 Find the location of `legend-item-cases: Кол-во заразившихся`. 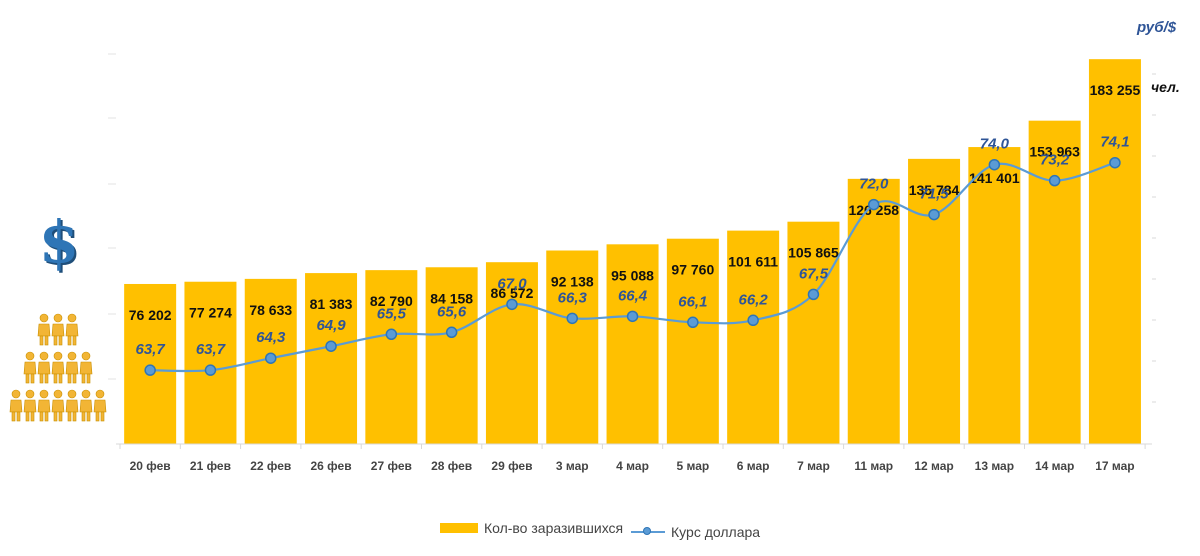

legend-item-cases: Кол-во заразившихся is located at coordinates (531, 528).